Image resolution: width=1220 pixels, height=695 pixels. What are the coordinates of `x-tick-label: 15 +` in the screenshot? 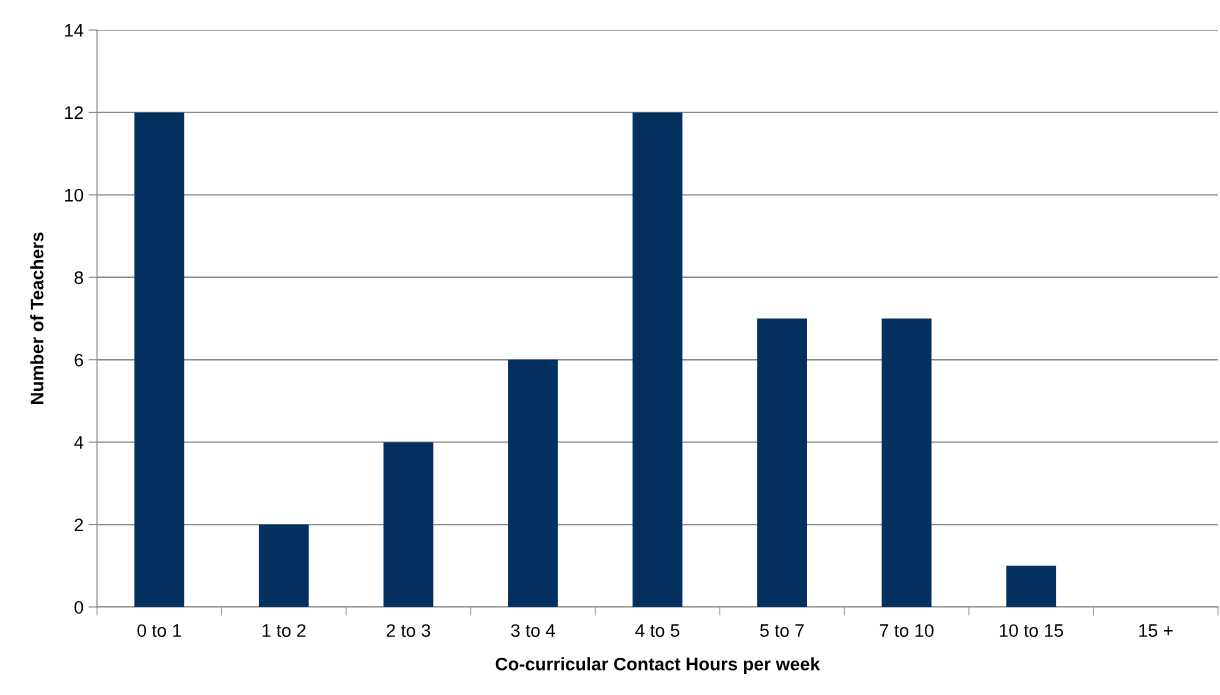 It's located at (1156, 630).